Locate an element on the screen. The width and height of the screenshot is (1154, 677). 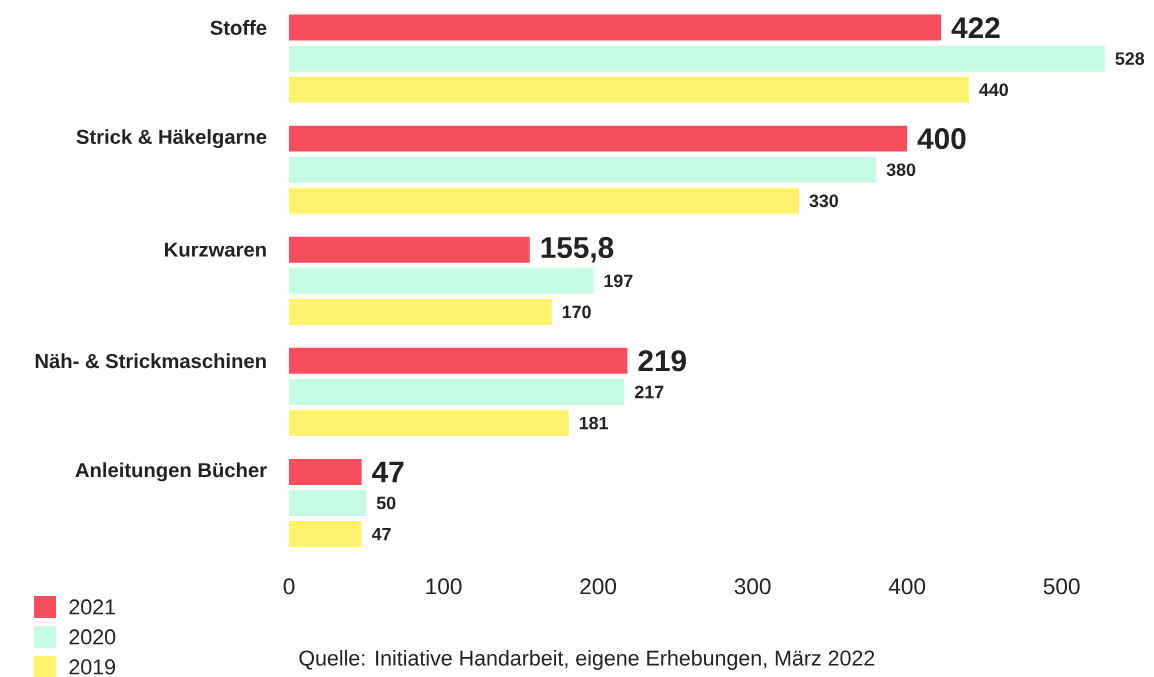
legend-label: 2019 is located at coordinates (92, 667).